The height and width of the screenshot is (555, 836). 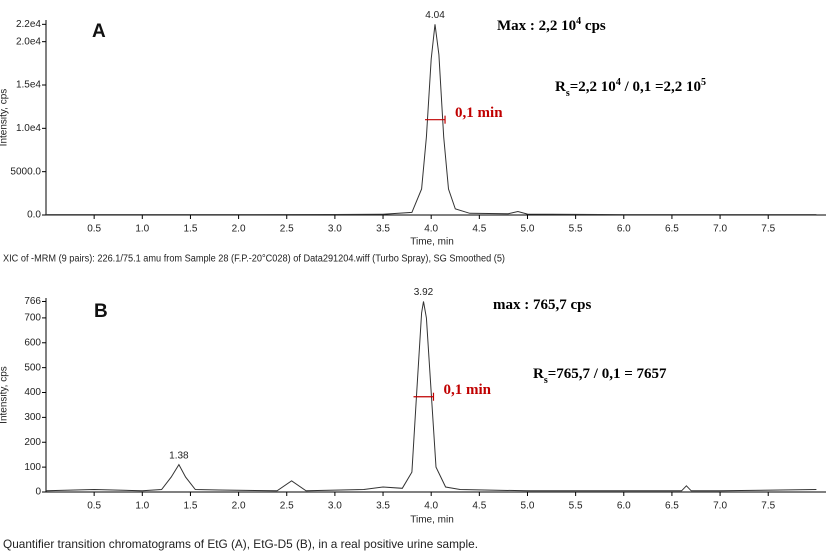 What do you see at coordinates (25, 171) in the screenshot?
I see `y-tick-label: 5000.0` at bounding box center [25, 171].